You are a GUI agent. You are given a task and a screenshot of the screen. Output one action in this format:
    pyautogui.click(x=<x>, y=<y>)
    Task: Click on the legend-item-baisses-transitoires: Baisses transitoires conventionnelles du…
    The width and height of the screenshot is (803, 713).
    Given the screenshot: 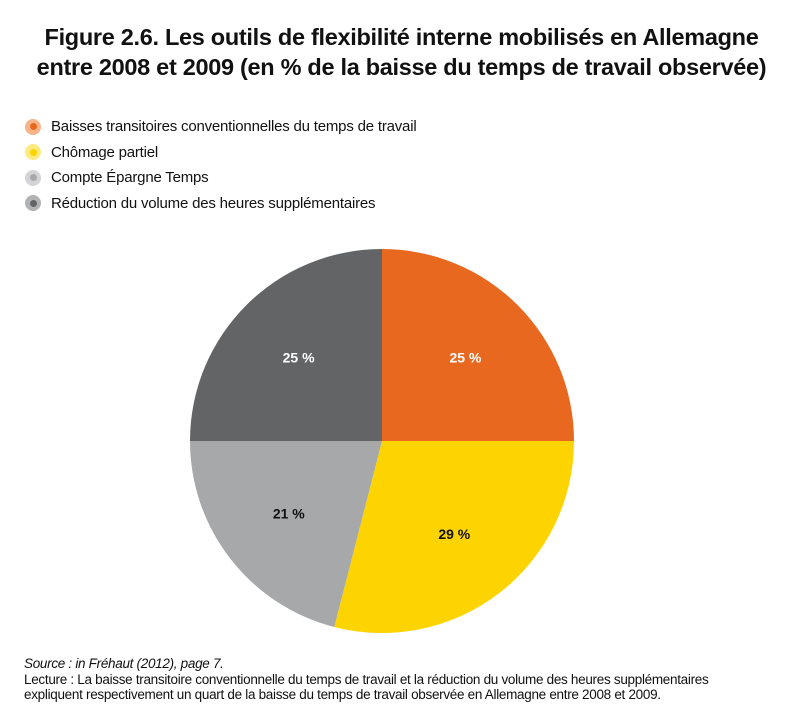 What is the action you would take?
    pyautogui.click(x=221, y=127)
    